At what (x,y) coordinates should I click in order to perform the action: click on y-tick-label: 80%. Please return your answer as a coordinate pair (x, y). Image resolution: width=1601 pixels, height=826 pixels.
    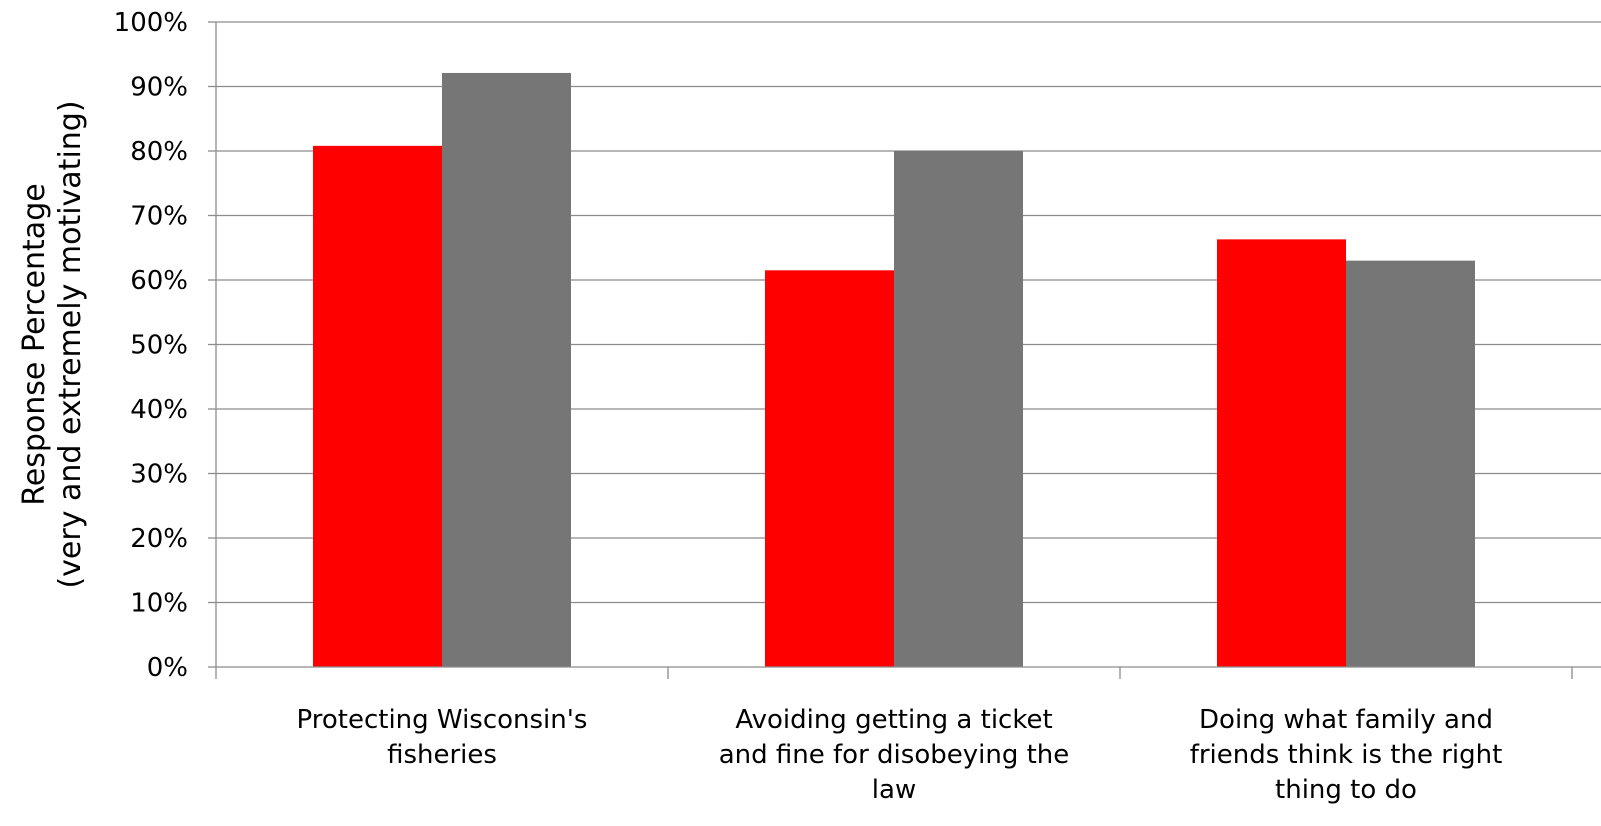
    Looking at the image, I should click on (159, 152).